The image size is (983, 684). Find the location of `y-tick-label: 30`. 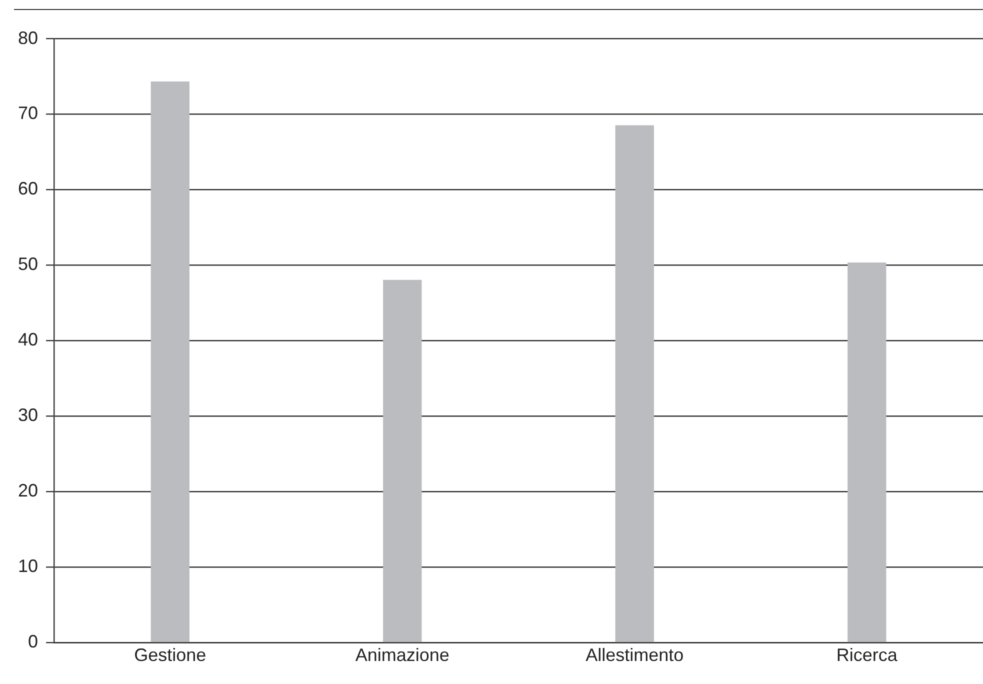

y-tick-label: 30 is located at coordinates (28, 415).